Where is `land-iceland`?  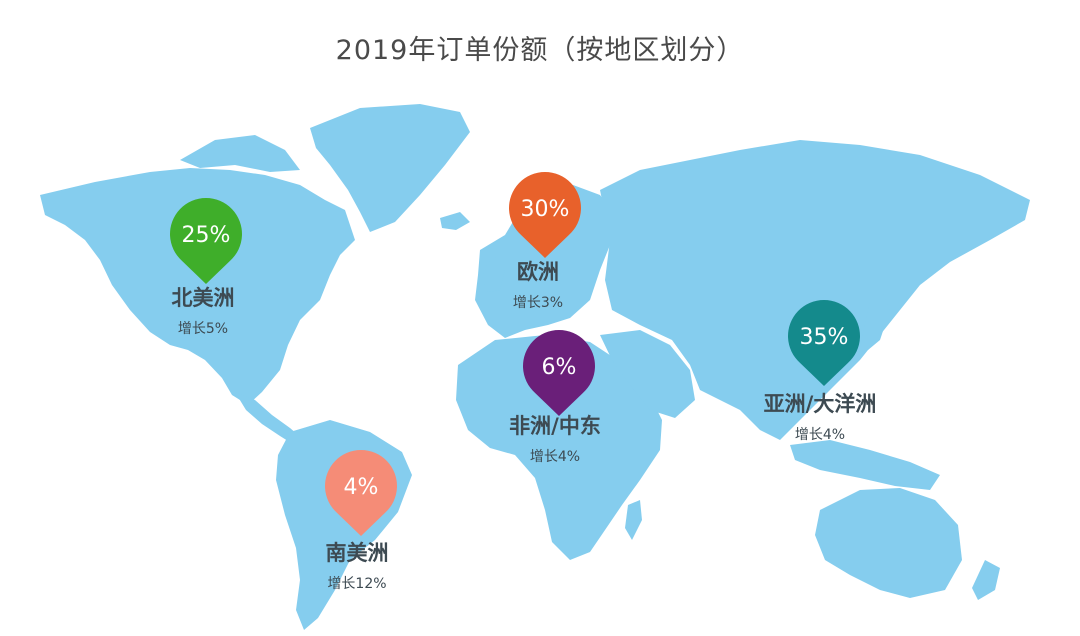
land-iceland is located at coordinates (455, 221).